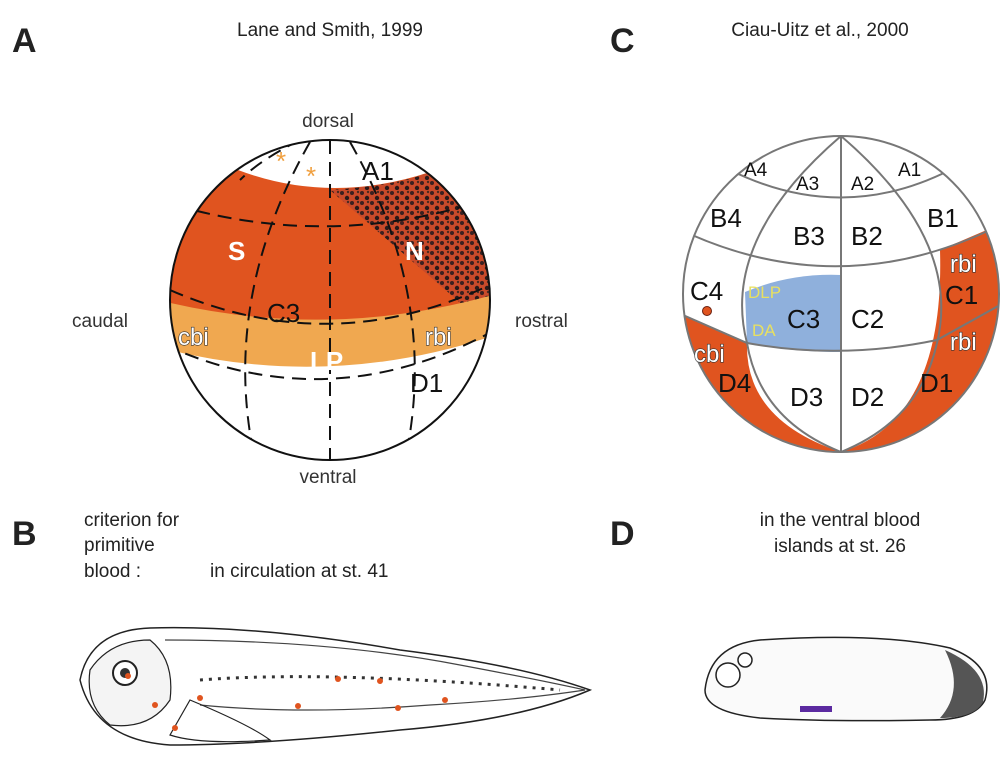 This screenshot has height=777, width=1005. I want to click on label-caudal: caudal, so click(100, 321).